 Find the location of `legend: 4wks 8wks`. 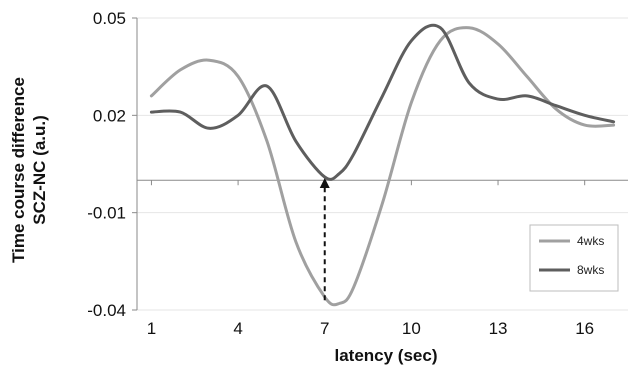

legend: 4wks 8wks is located at coordinates (574, 258).